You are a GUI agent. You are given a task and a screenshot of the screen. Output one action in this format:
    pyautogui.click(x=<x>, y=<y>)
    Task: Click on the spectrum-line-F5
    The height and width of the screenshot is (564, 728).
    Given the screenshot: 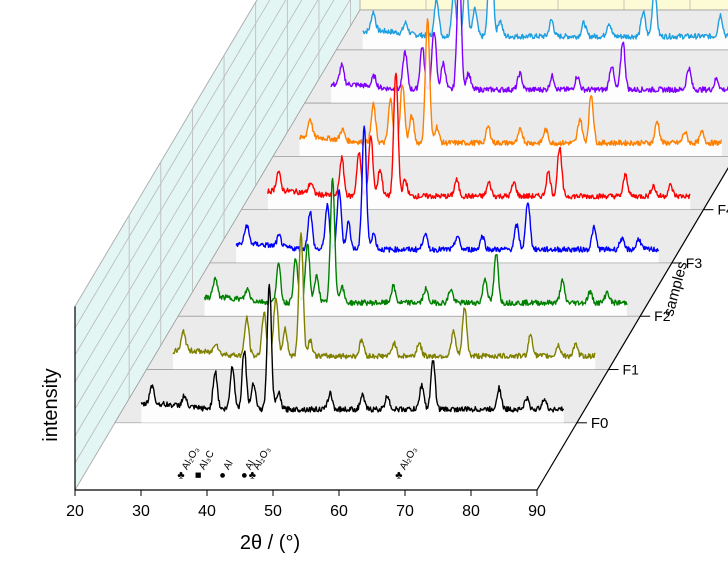 What is the action you would take?
    pyautogui.click(x=510, y=82)
    